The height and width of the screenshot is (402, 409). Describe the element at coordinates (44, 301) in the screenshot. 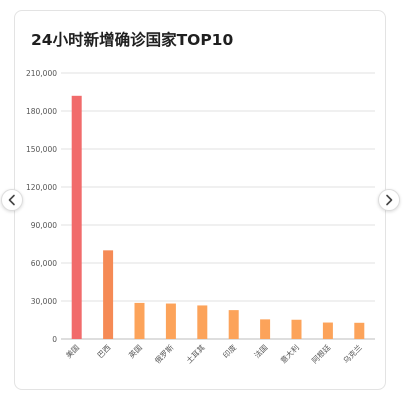

I see `y-tick-label: 30,000` at that location.